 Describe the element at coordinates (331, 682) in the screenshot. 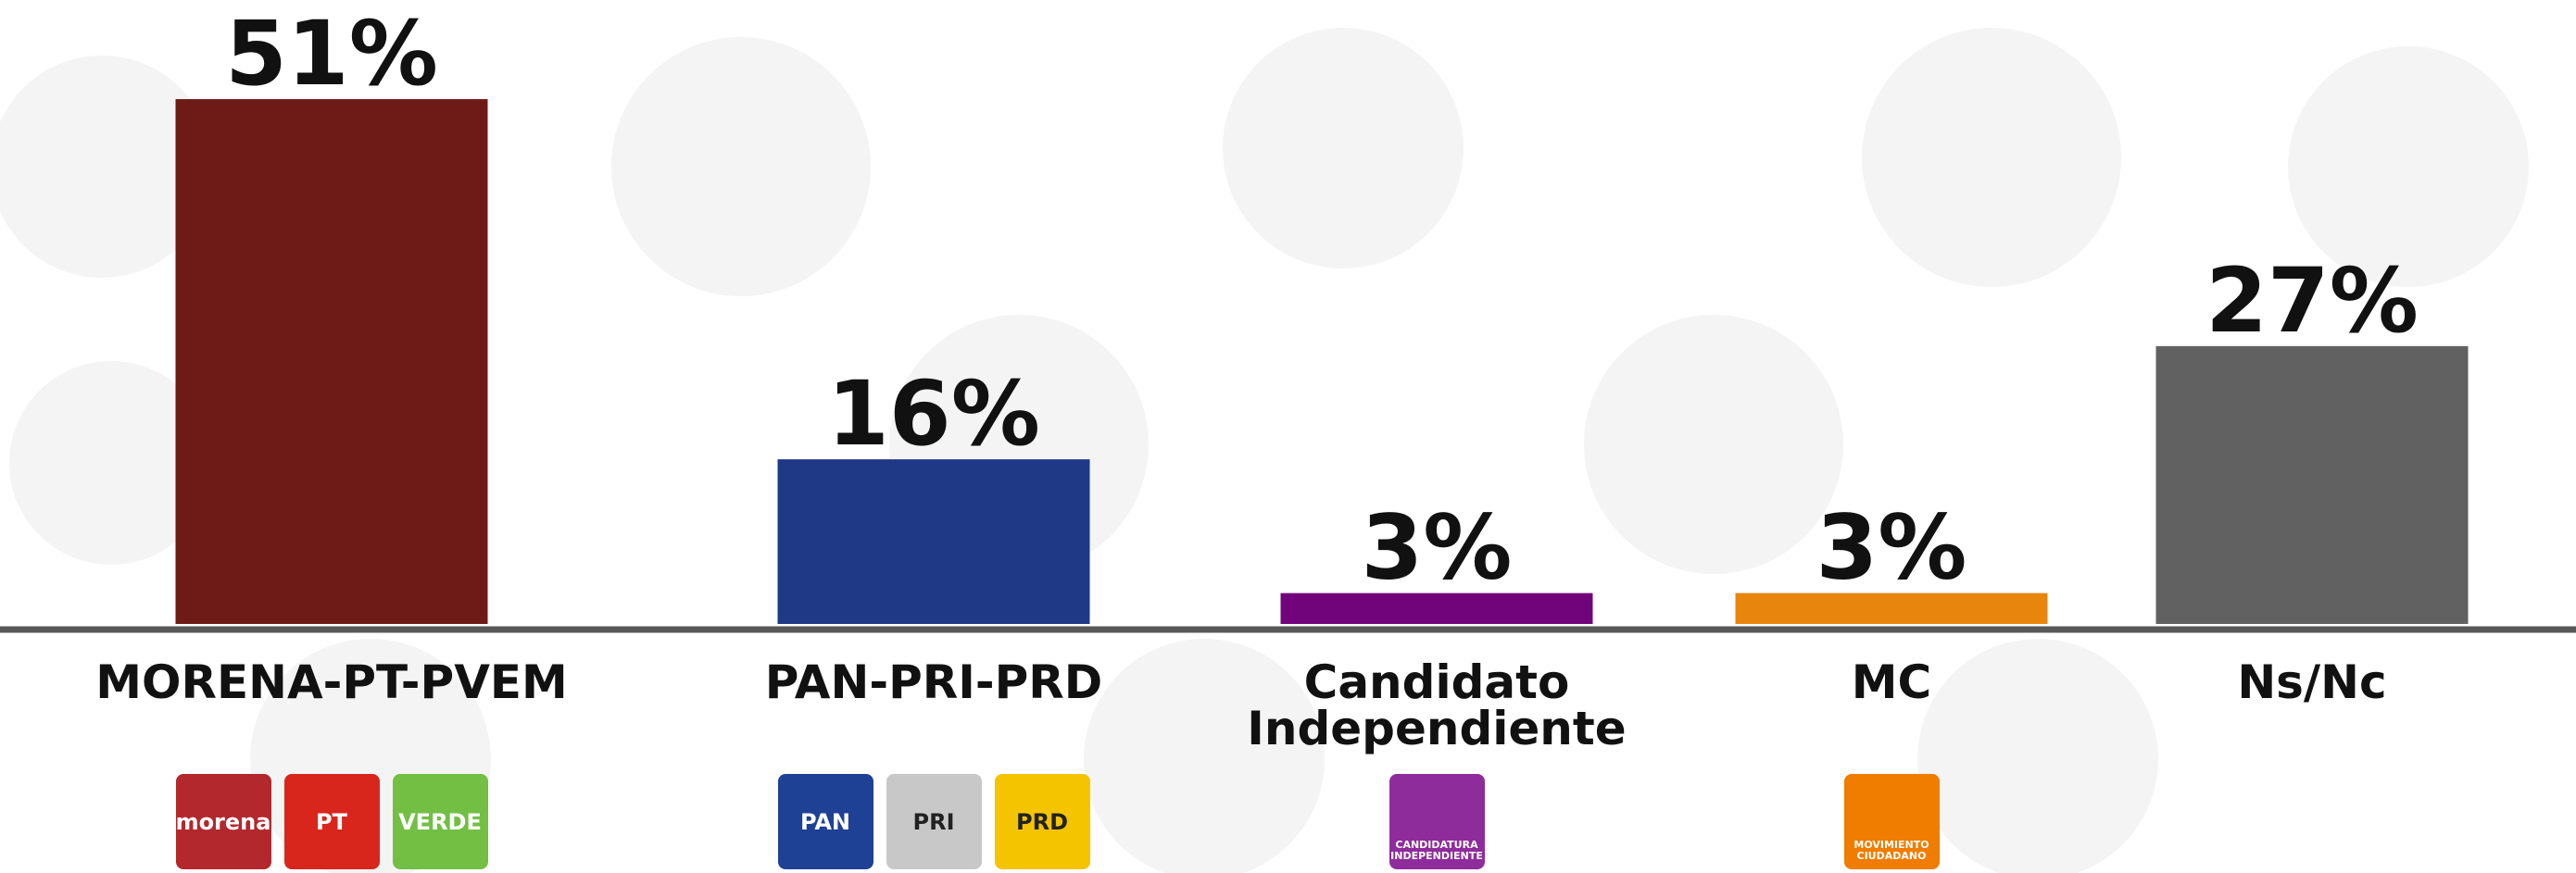

I see `category-label: MORENA-PT-PVEM` at that location.